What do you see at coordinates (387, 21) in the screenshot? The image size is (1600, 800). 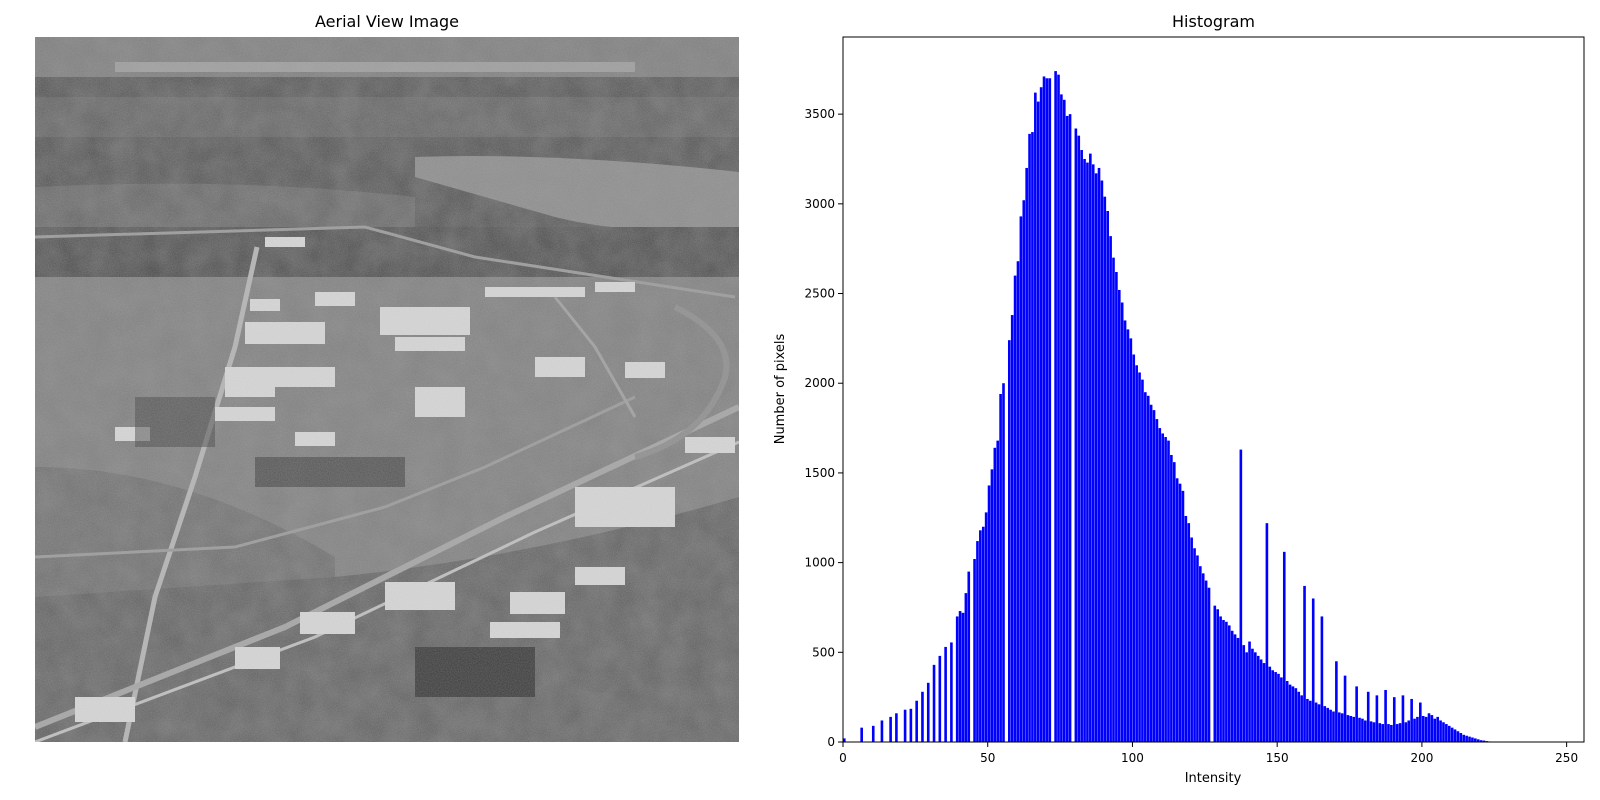 I see `image-title: Aerial View Image` at bounding box center [387, 21].